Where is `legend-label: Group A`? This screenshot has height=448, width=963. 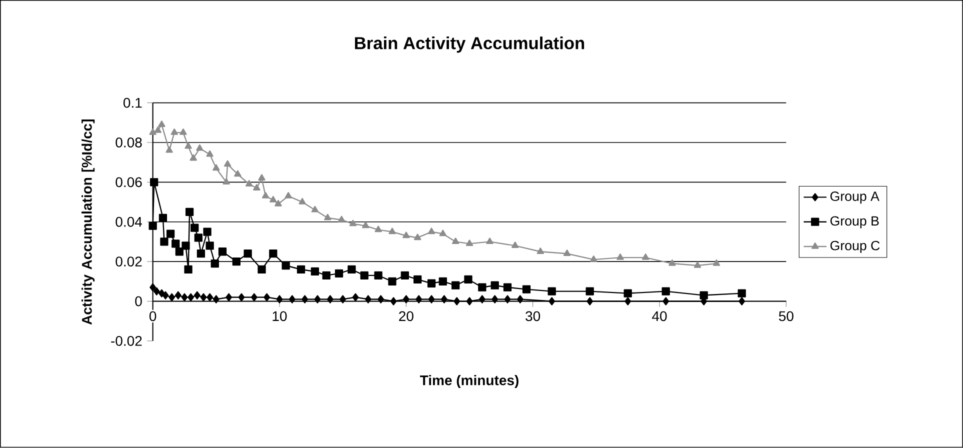 legend-label: Group A is located at coordinates (855, 198).